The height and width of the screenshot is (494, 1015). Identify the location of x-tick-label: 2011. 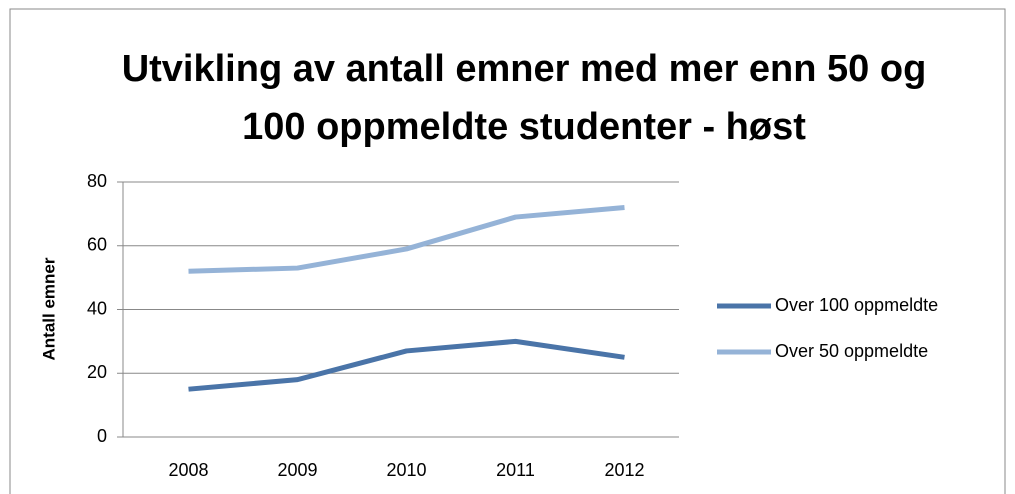
(515, 470).